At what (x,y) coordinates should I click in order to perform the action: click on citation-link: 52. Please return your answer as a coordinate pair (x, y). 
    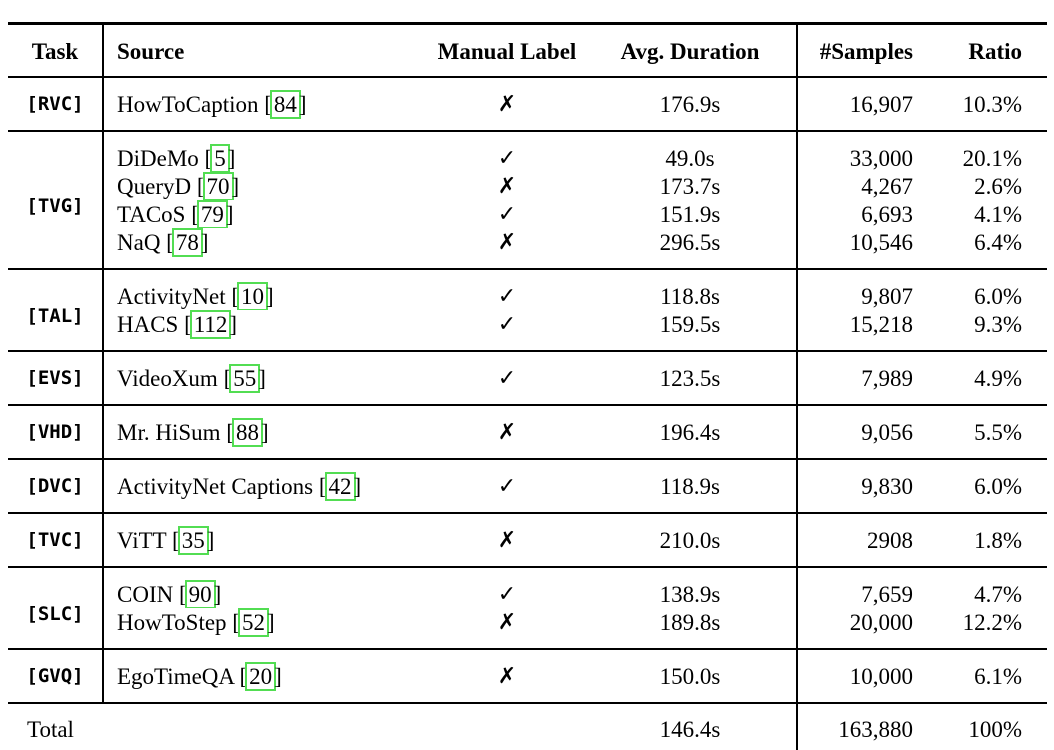
    Looking at the image, I should click on (253, 622).